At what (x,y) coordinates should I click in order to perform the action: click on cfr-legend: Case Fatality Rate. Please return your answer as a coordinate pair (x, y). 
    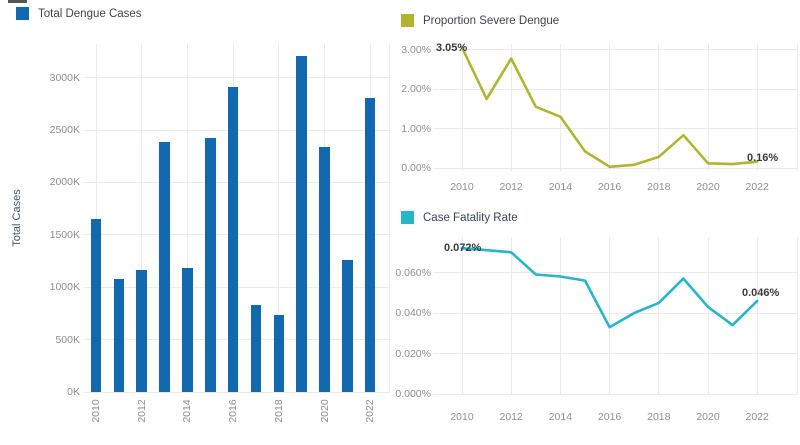
    Looking at the image, I should click on (459, 217).